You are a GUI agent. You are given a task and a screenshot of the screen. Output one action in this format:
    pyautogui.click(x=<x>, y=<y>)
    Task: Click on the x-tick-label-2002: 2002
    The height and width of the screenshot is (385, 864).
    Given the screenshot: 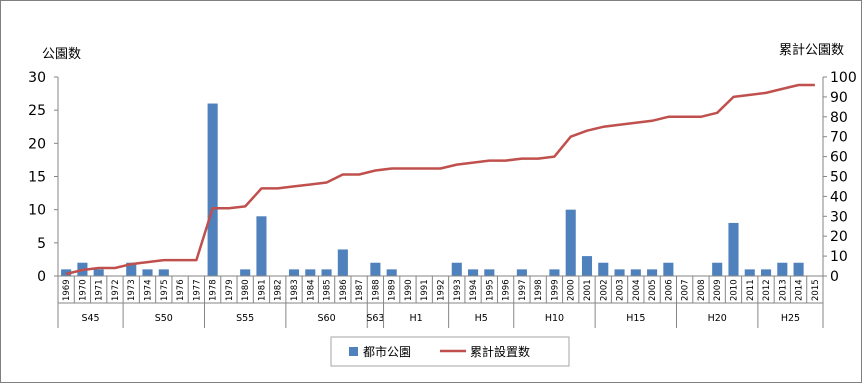 What is the action you would take?
    pyautogui.click(x=604, y=290)
    